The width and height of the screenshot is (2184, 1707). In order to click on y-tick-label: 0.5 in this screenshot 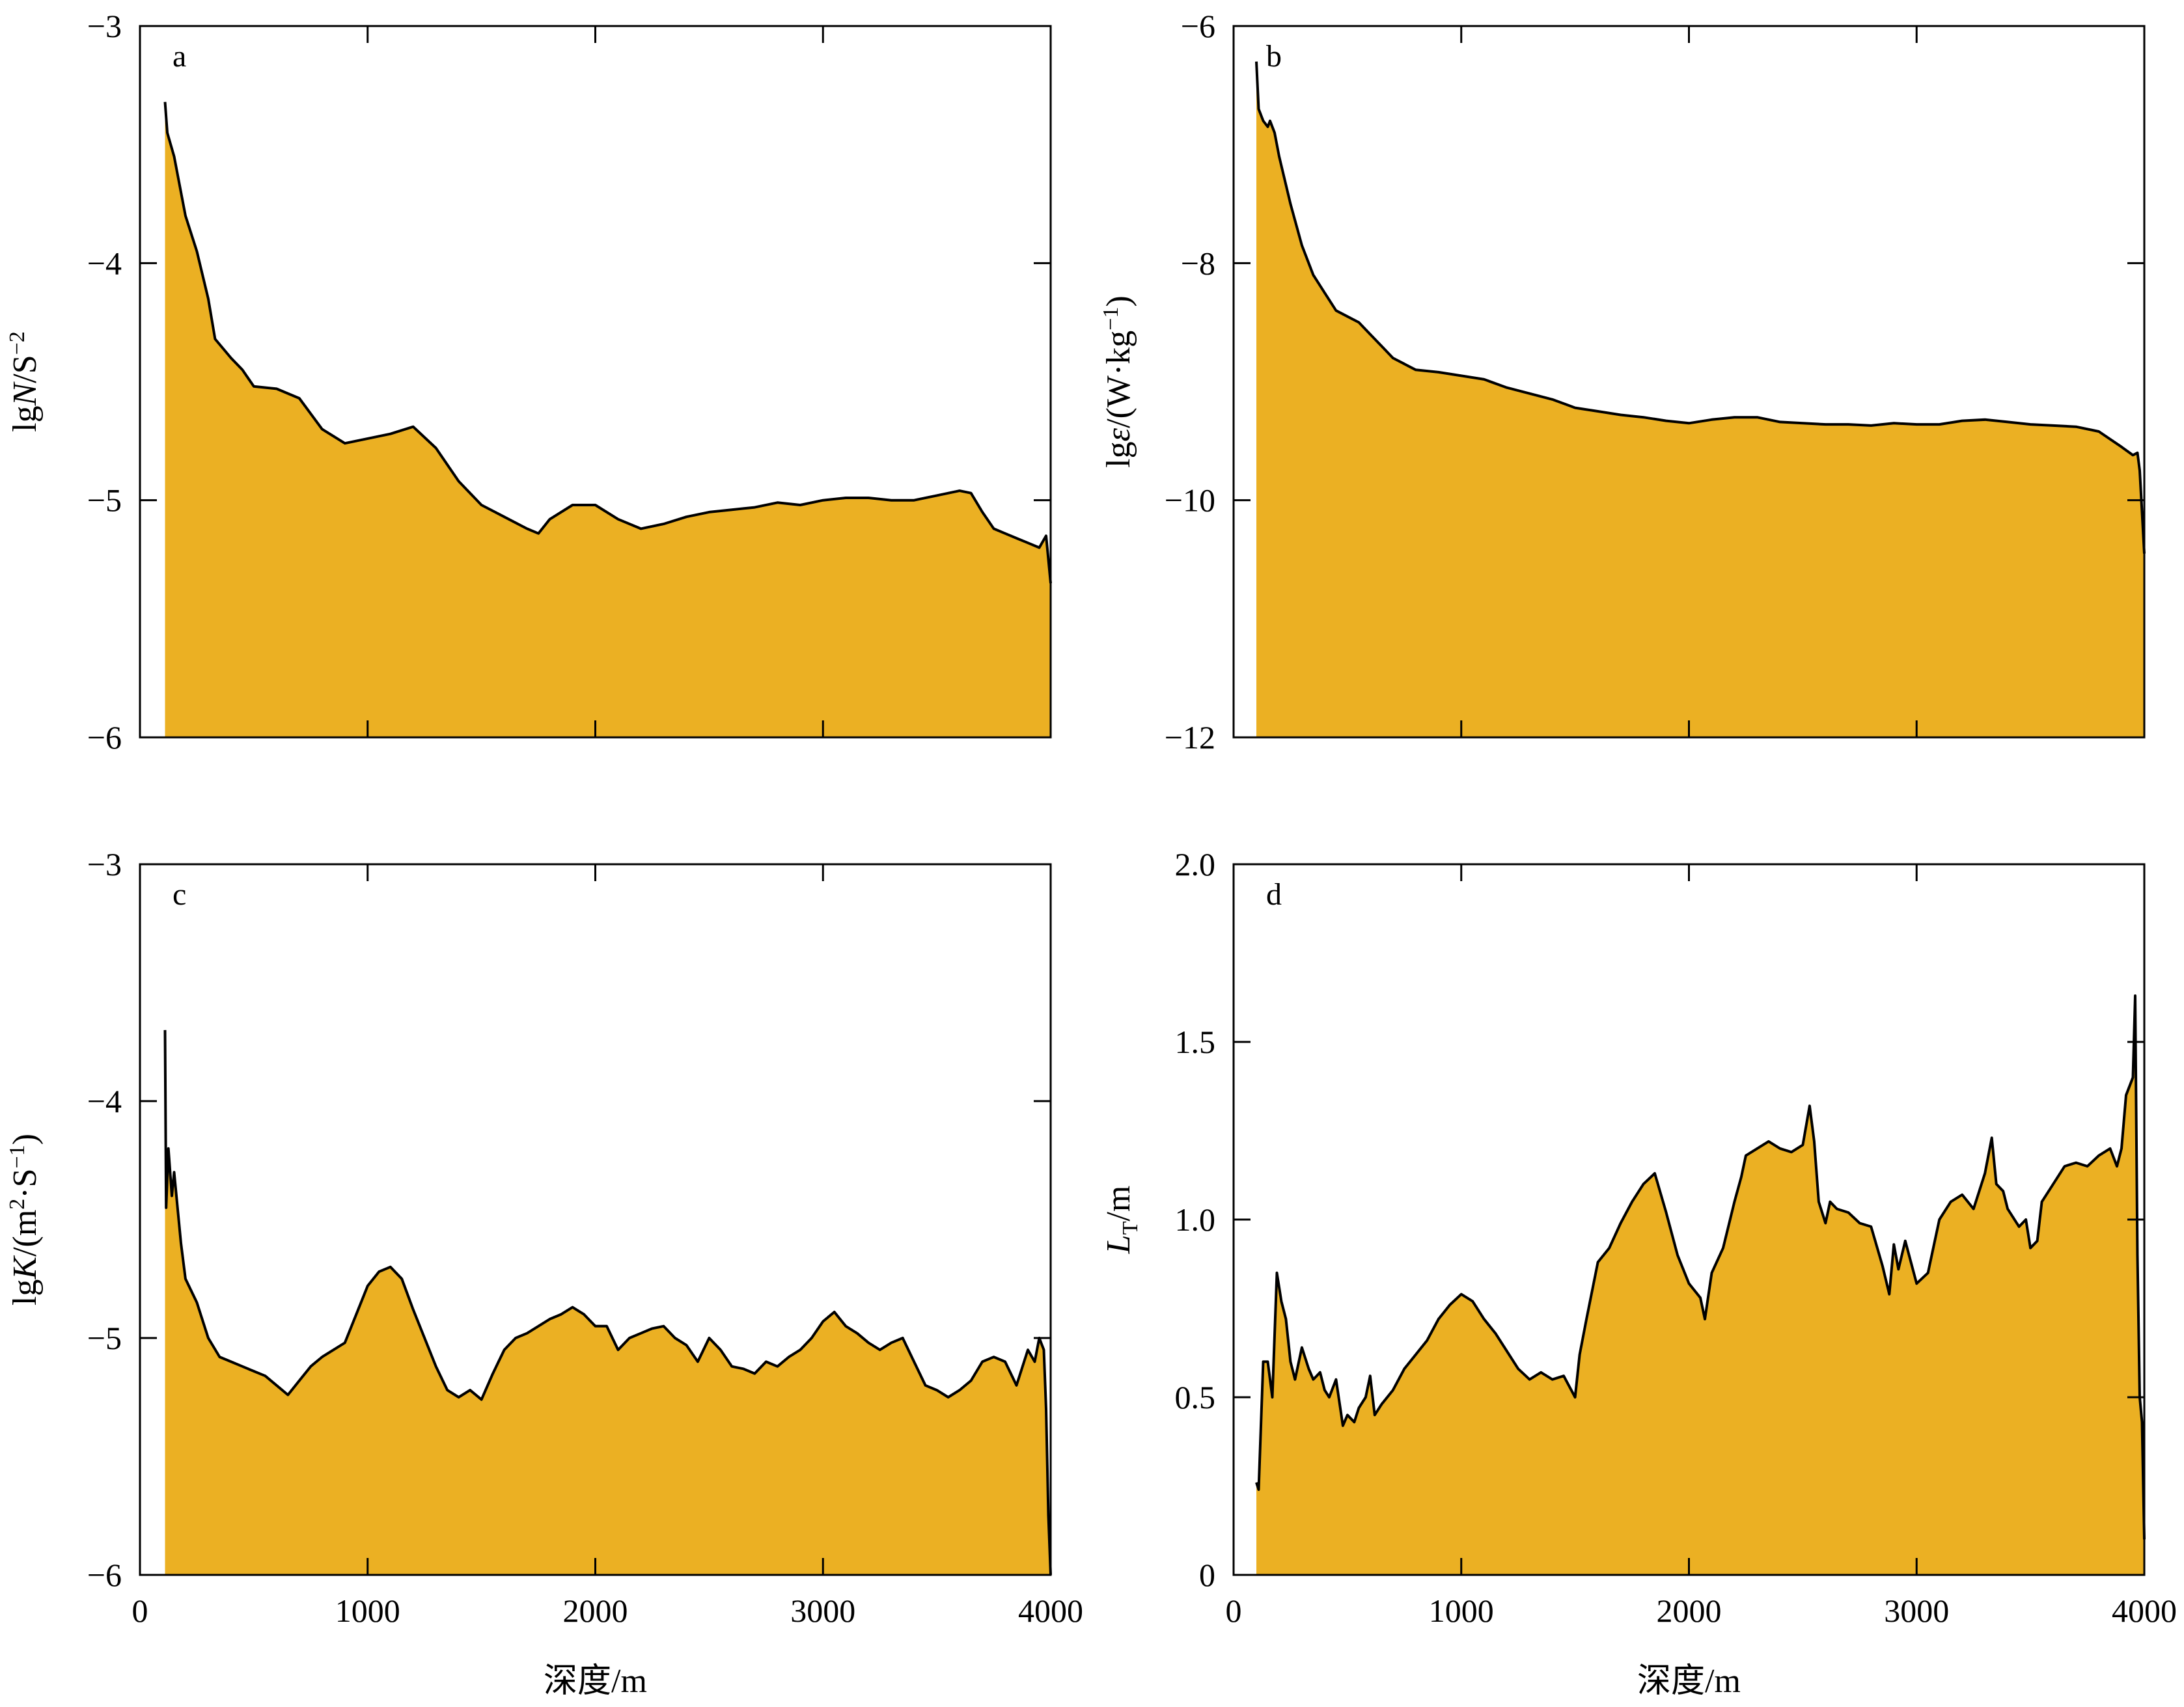, I will do `click(1195, 1397)`.